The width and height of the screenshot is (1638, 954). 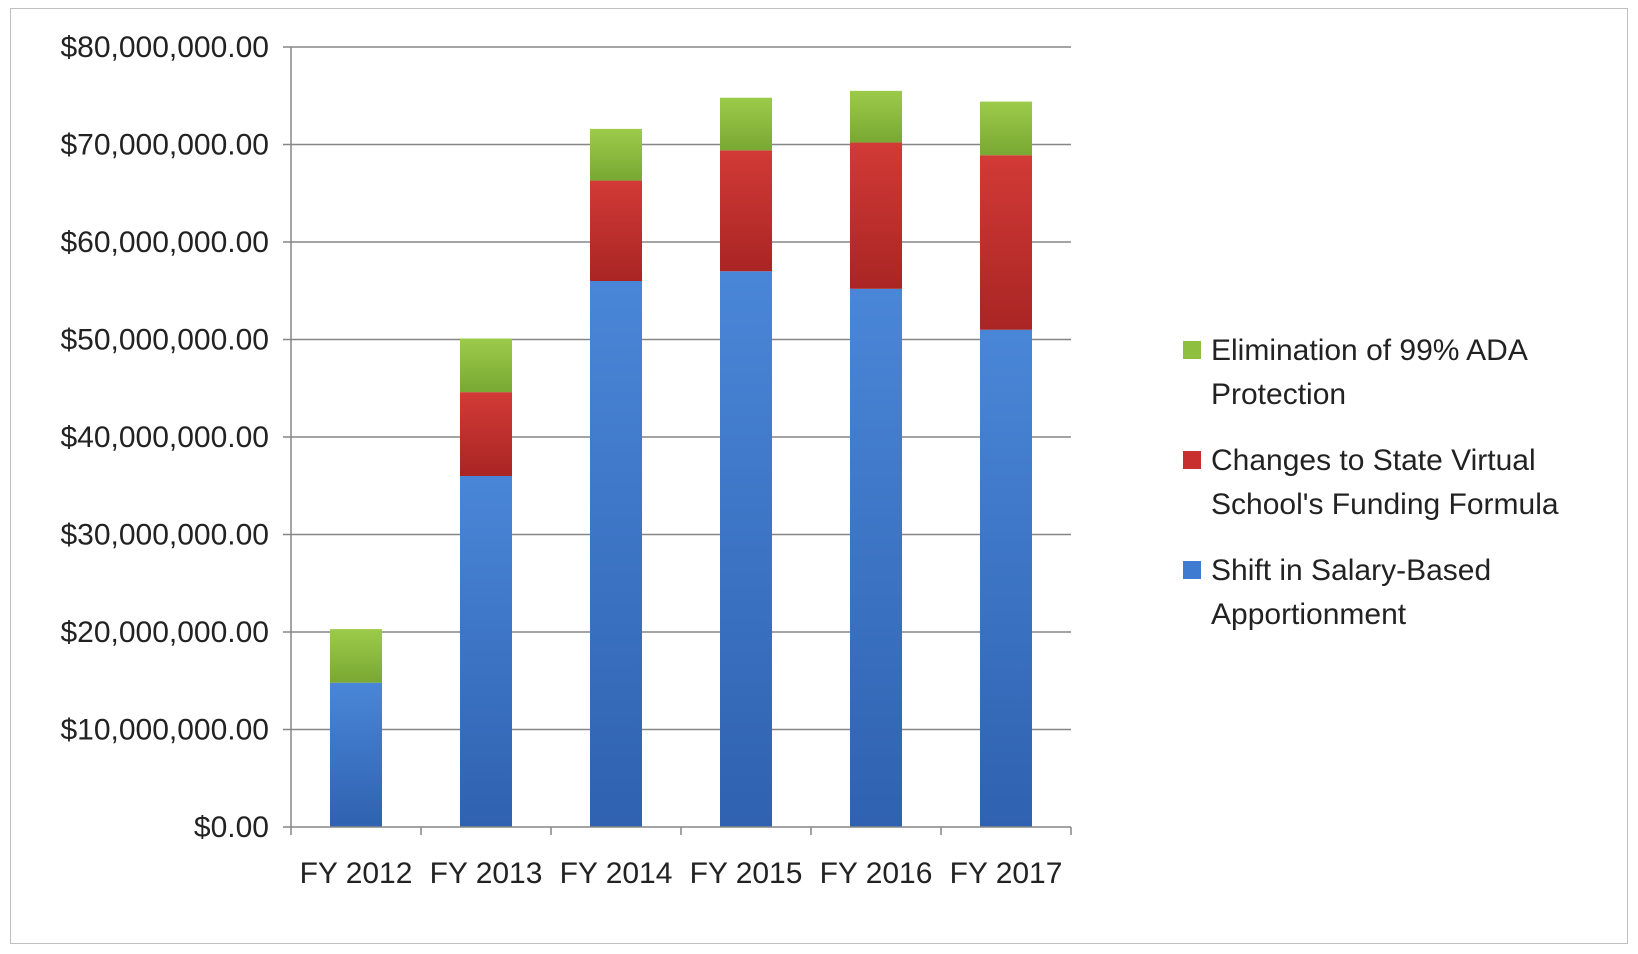 What do you see at coordinates (876, 873) in the screenshot?
I see `x-tick-label: FY 2016` at bounding box center [876, 873].